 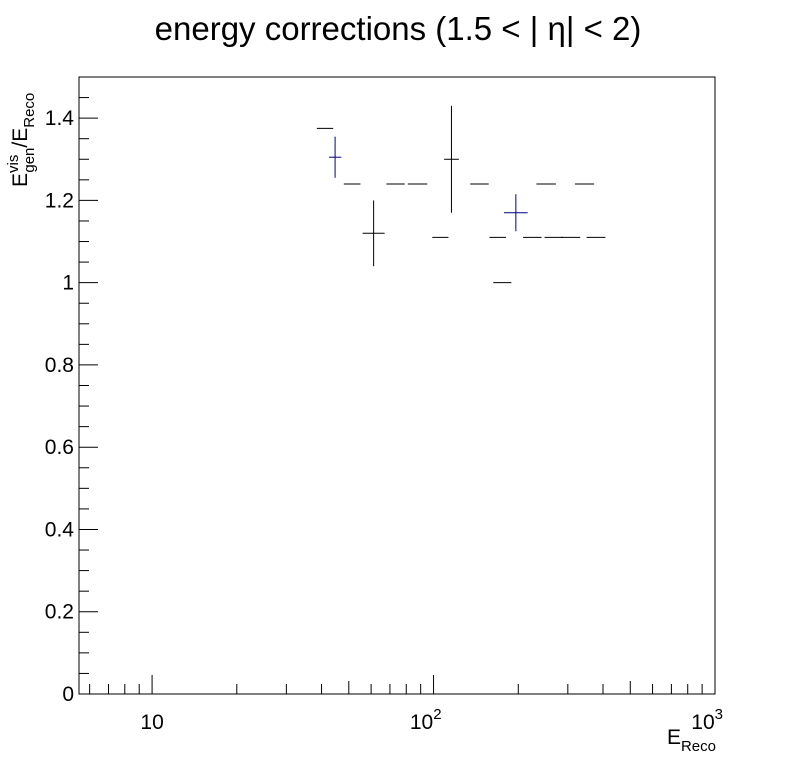 What do you see at coordinates (59, 365) in the screenshot?
I see `y-tick-label: 0.8` at bounding box center [59, 365].